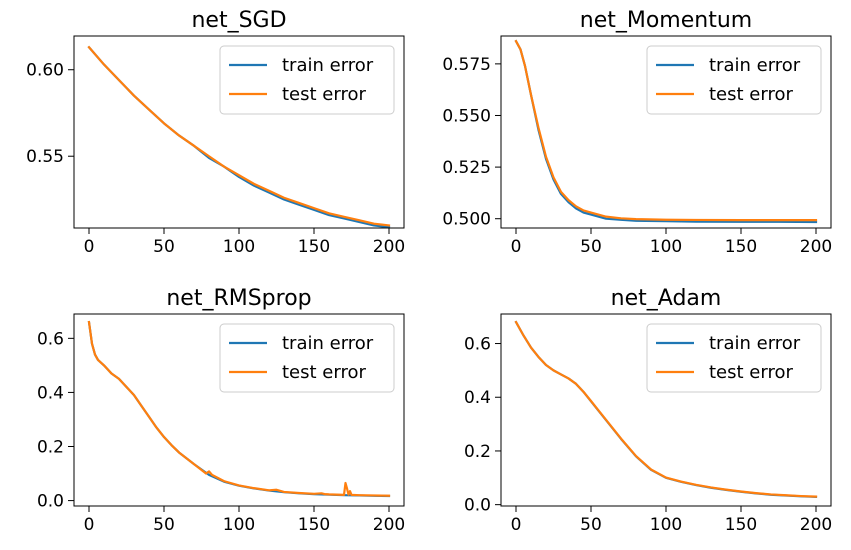 This screenshot has height=550, width=851. I want to click on y-tick-label: 0.55, so click(45, 157).